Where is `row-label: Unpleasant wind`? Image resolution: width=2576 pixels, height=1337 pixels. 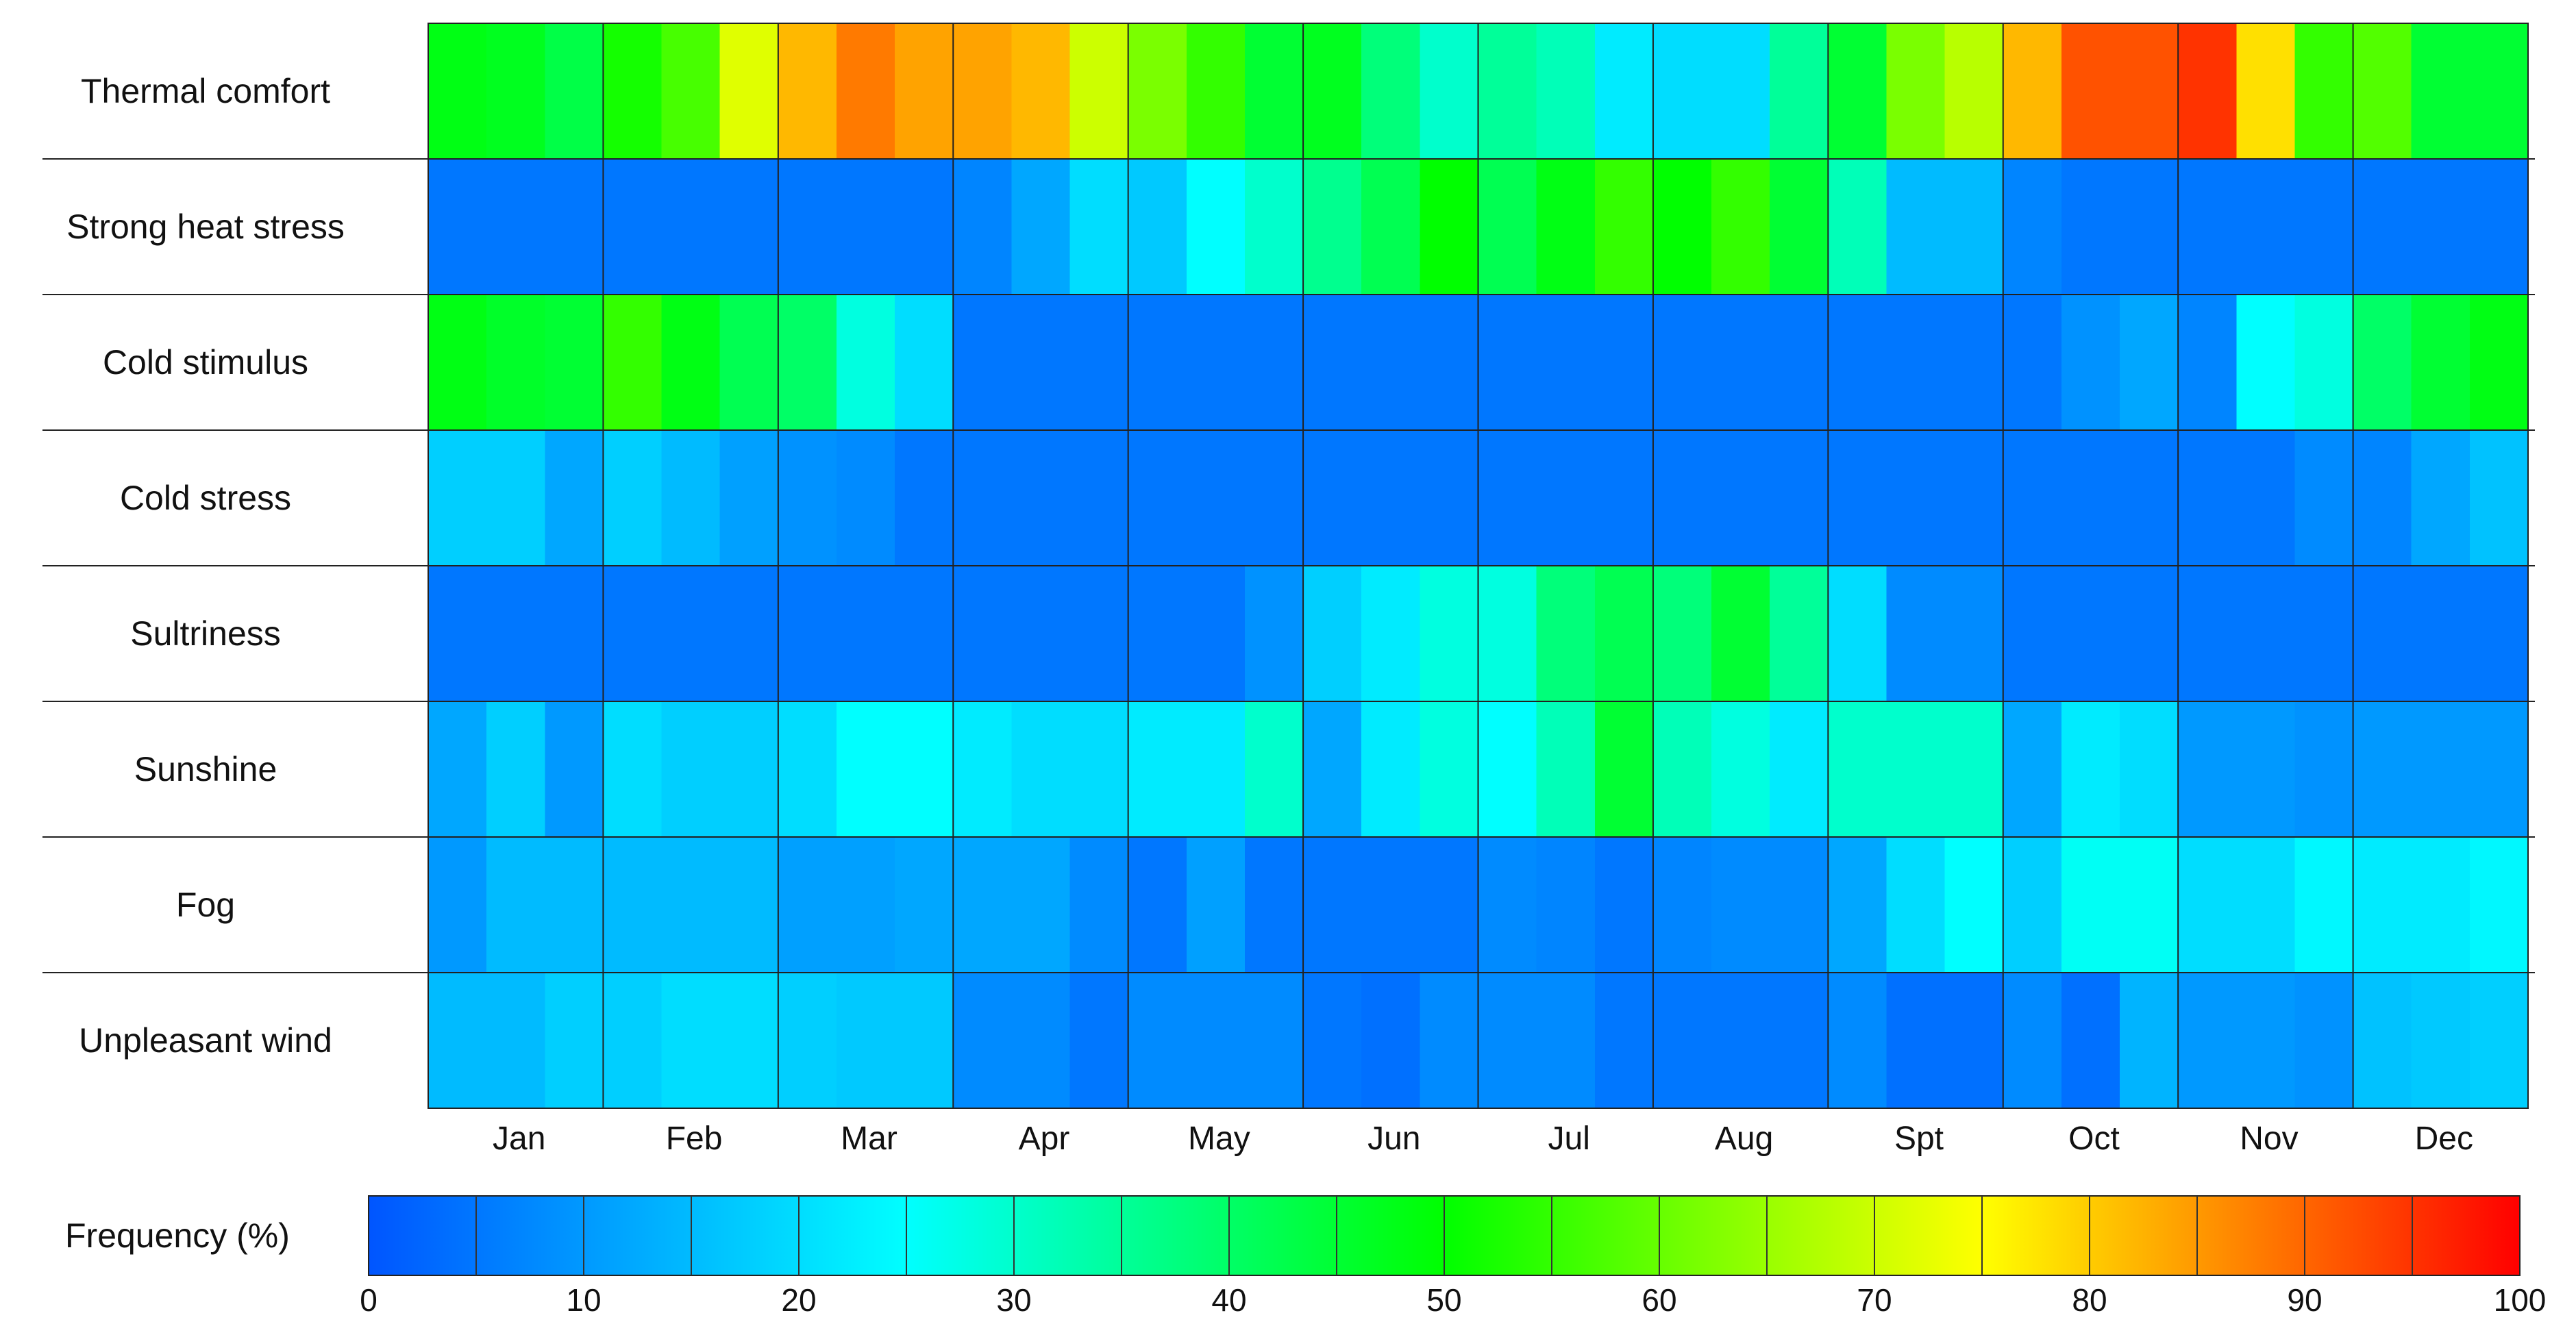
row-label: Unpleasant wind is located at coordinates (205, 1040).